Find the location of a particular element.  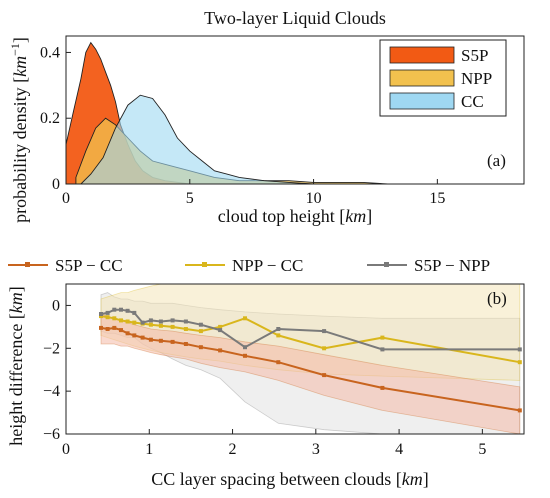

y-axis-label-a-main: probability density is located at coordinates (20, 153).